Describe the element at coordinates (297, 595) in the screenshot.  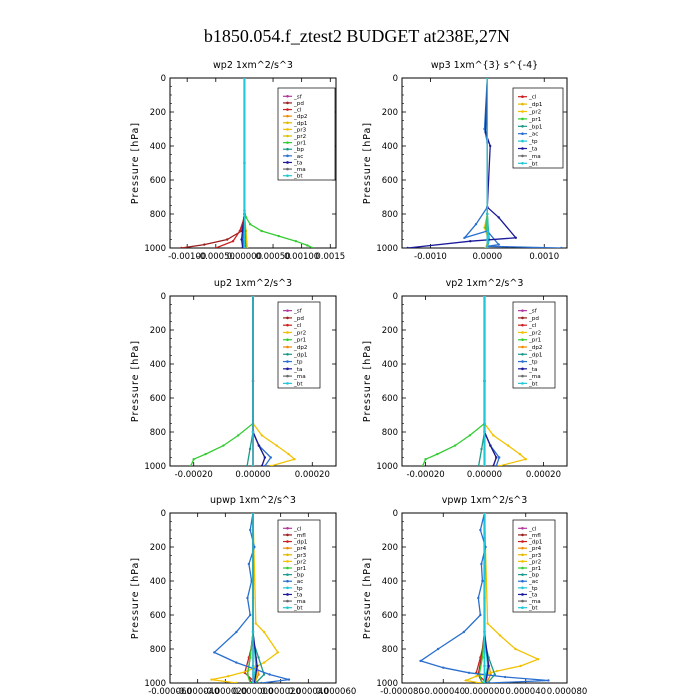
I see `legend-label: _ta` at that location.